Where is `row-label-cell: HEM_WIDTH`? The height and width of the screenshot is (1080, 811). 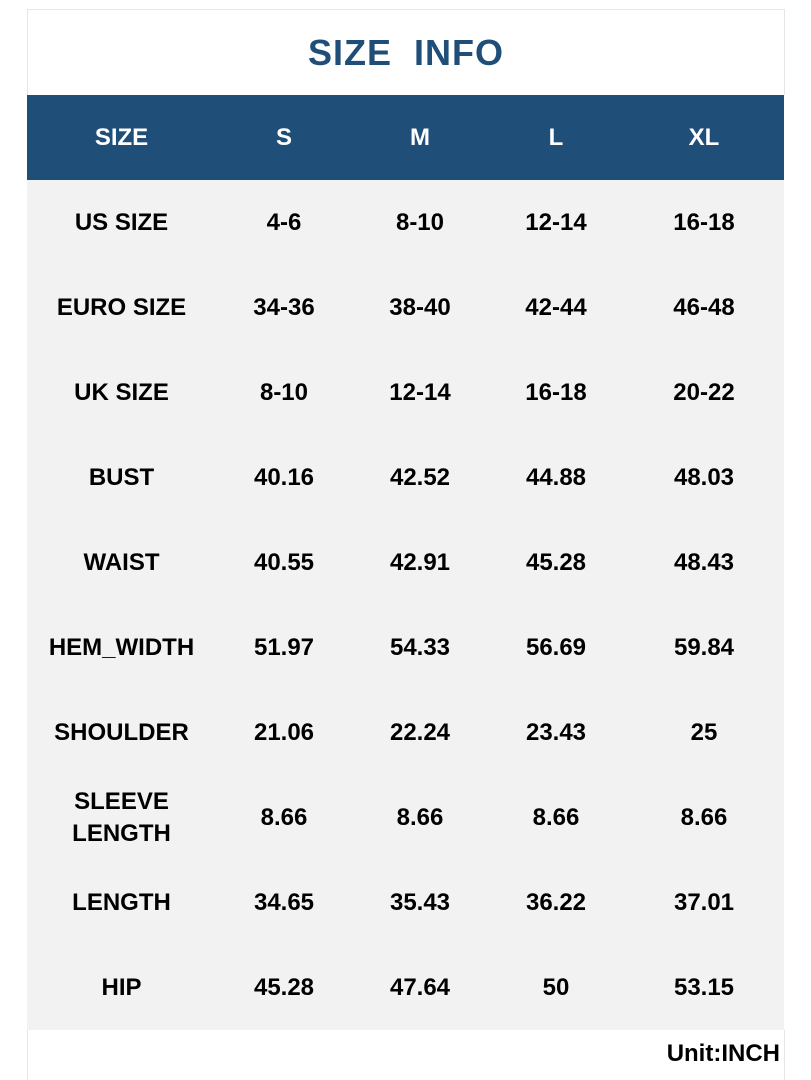 row-label-cell: HEM_WIDTH is located at coordinates (121, 647).